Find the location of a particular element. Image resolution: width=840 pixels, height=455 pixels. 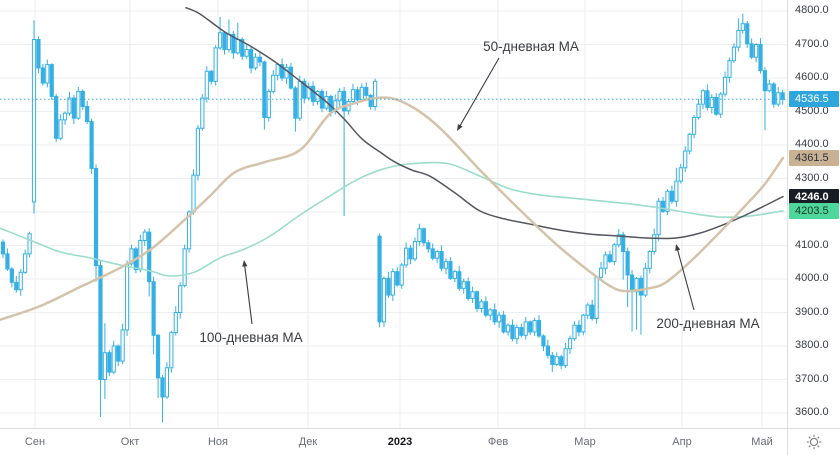

price-tick-label: 3900.0 is located at coordinates (812, 311).